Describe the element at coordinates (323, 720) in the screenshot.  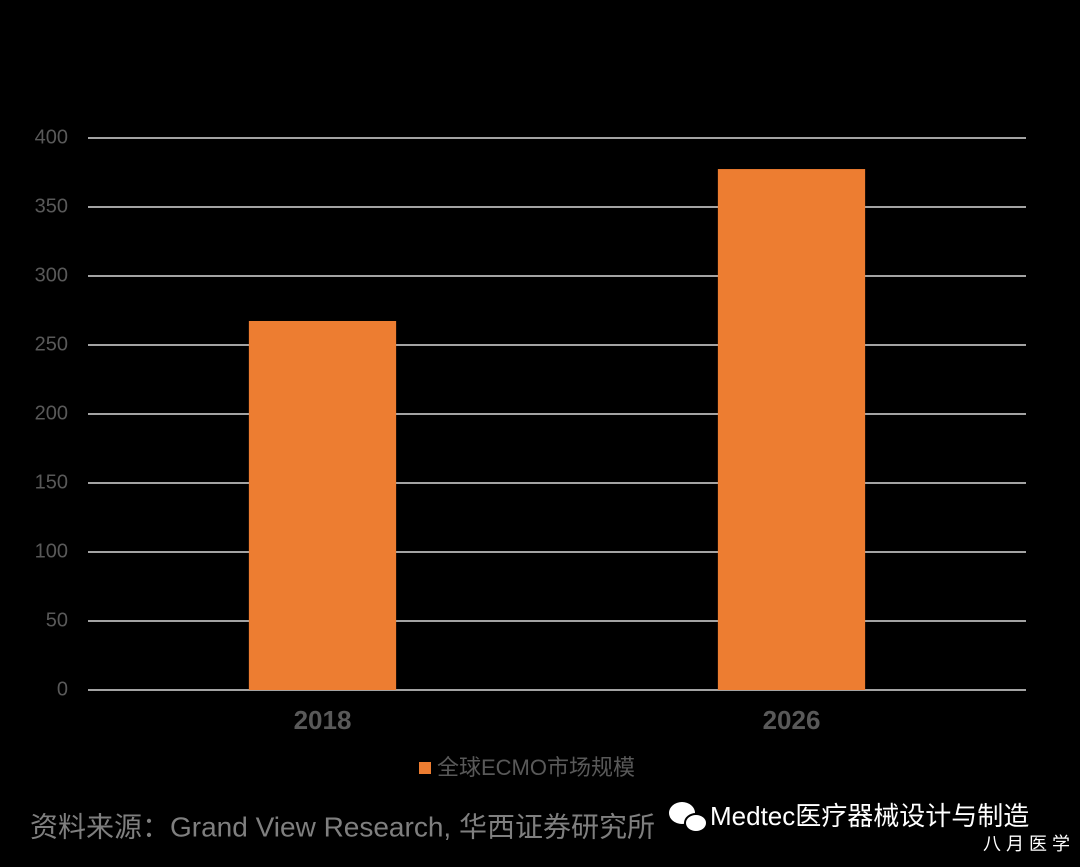
I see `x-tick-label: 2018` at that location.